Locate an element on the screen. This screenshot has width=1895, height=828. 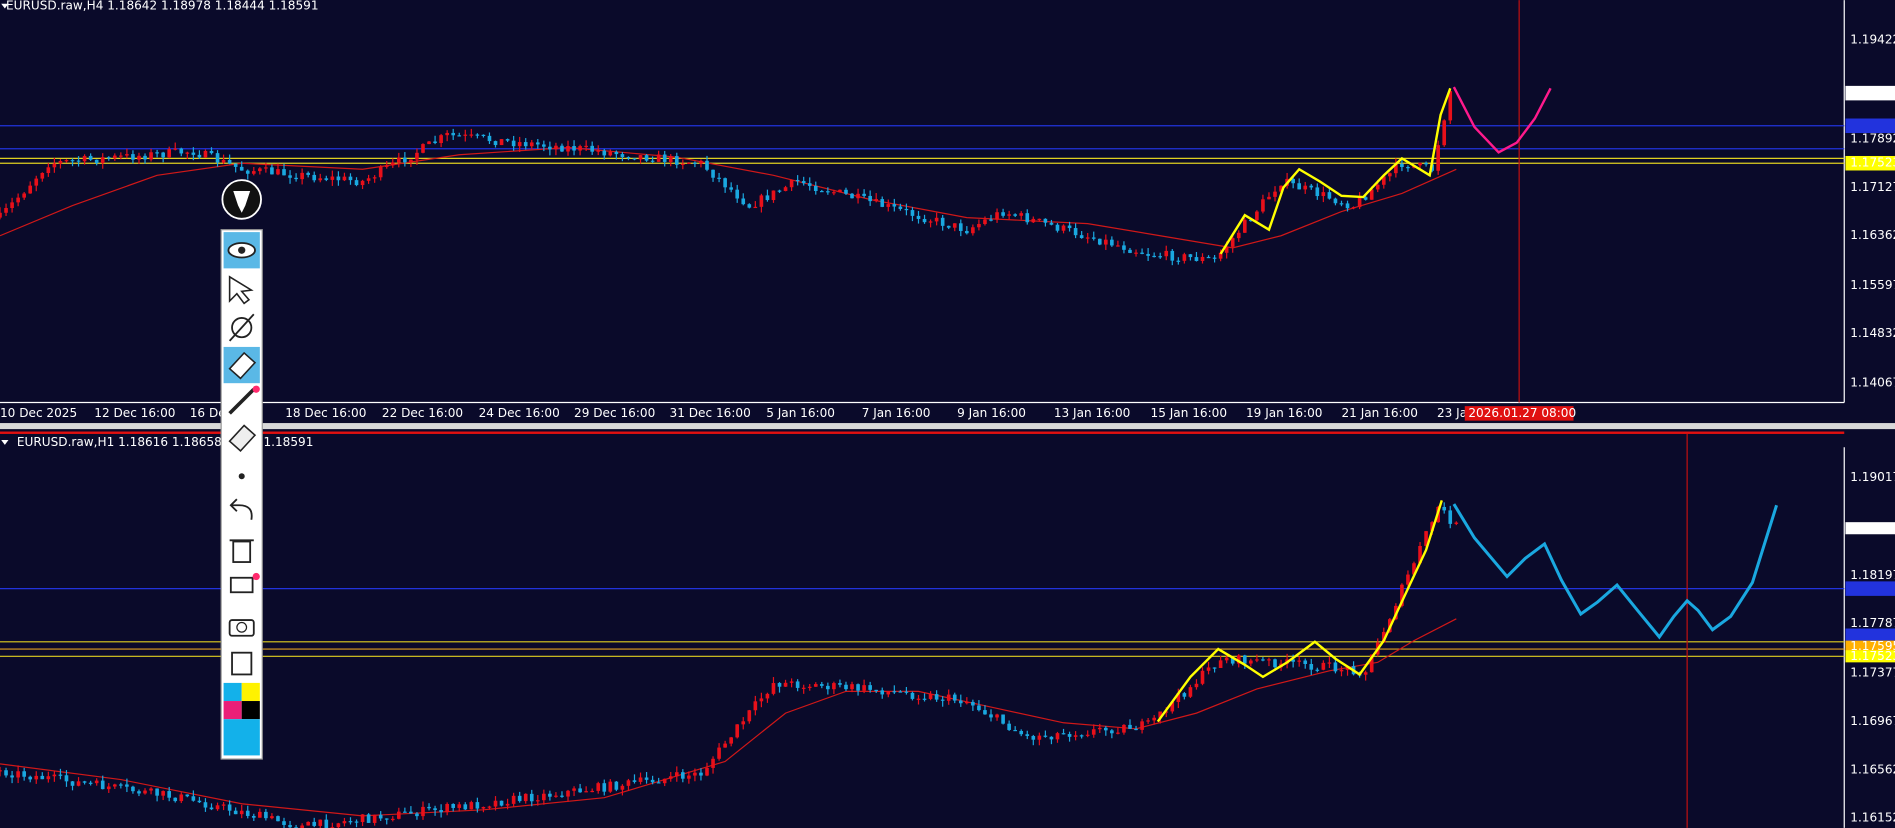
screenshot-tool is located at coordinates (241, 628).